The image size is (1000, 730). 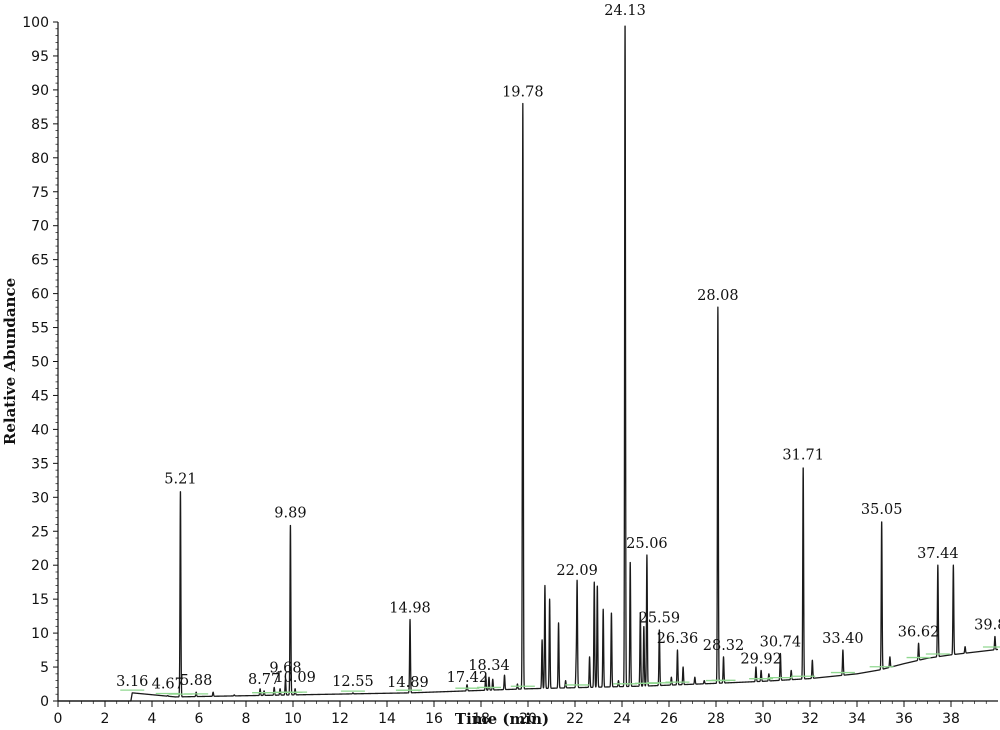 I want to click on peak-label: 9.68, so click(x=285, y=668).